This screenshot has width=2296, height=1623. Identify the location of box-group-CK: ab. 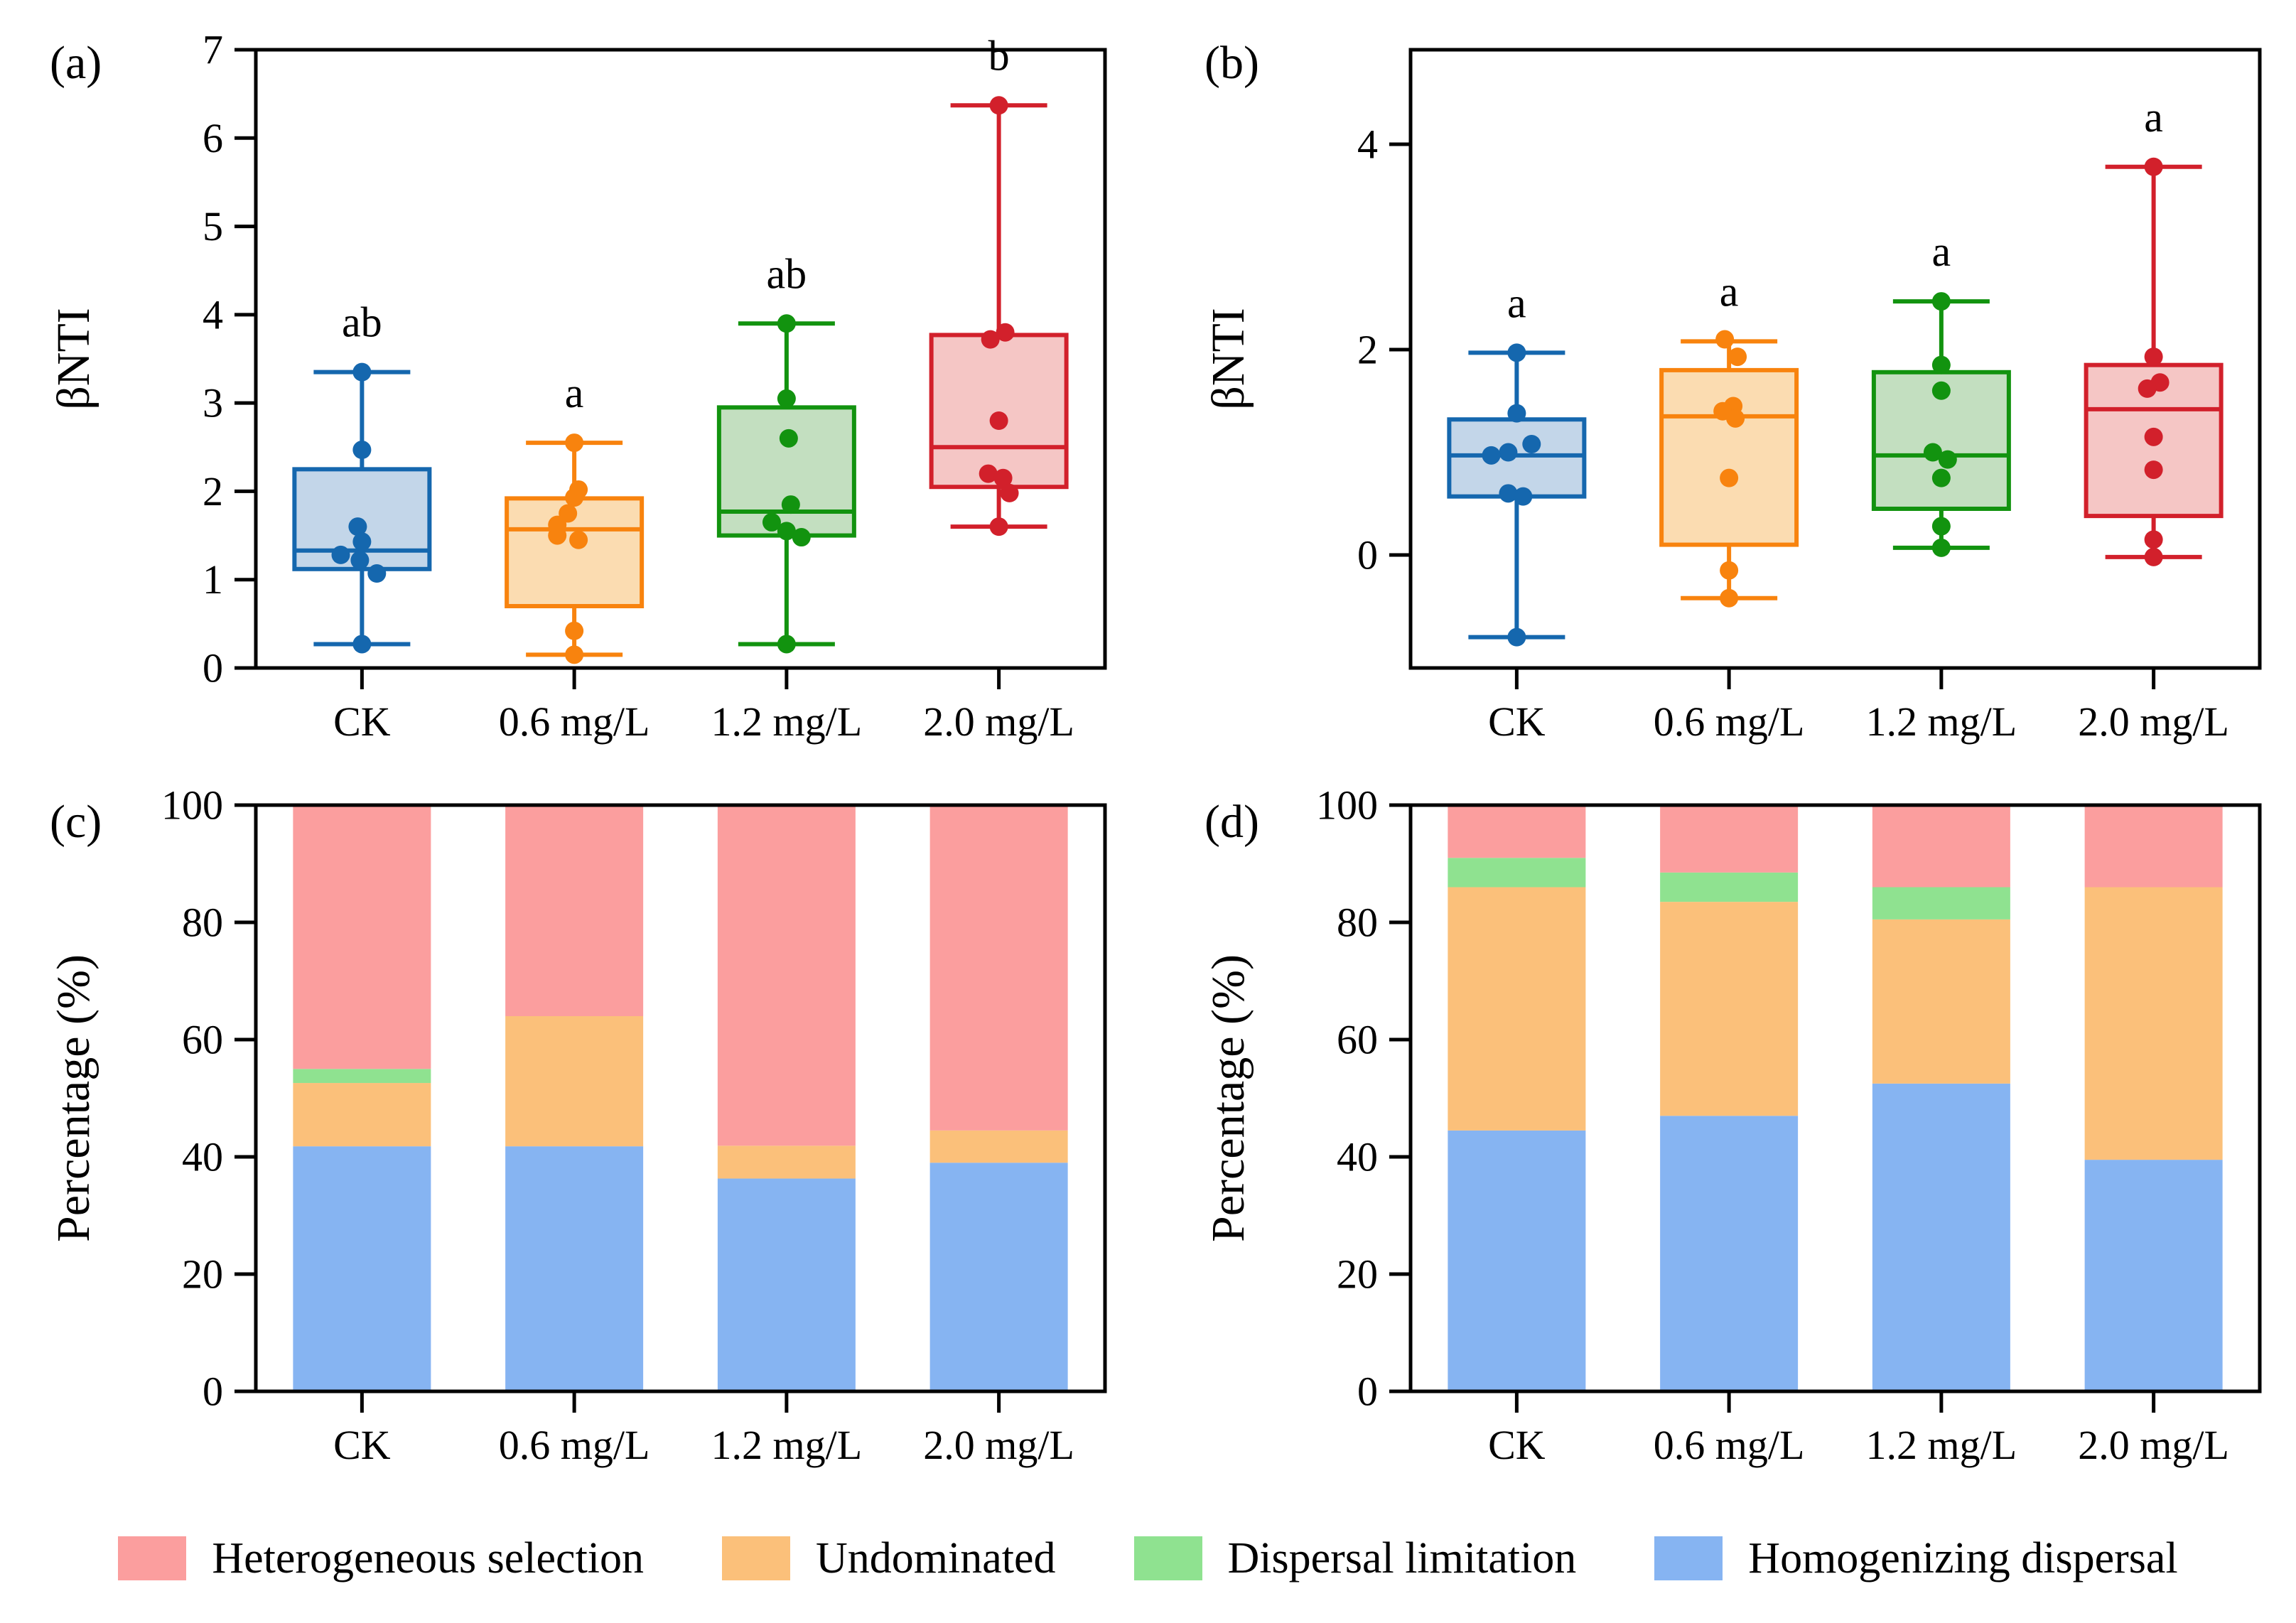
(362, 476).